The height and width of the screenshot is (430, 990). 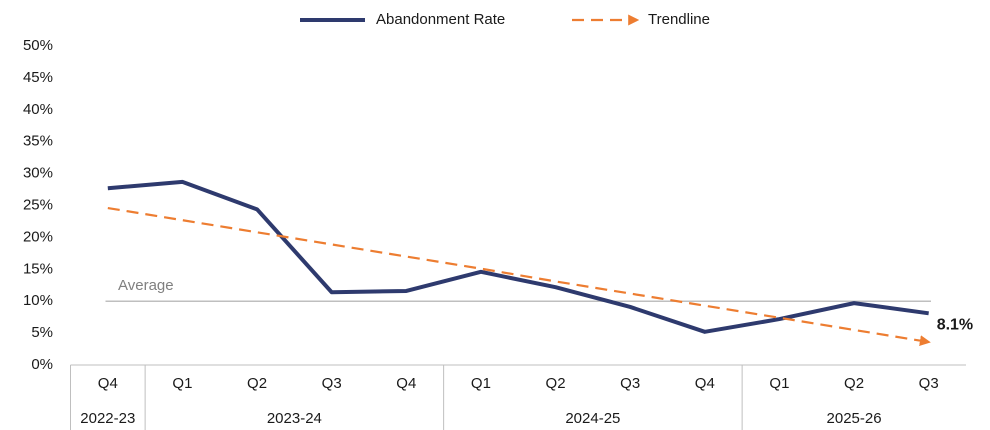 What do you see at coordinates (679, 19) in the screenshot?
I see `legend-label: Trendline` at bounding box center [679, 19].